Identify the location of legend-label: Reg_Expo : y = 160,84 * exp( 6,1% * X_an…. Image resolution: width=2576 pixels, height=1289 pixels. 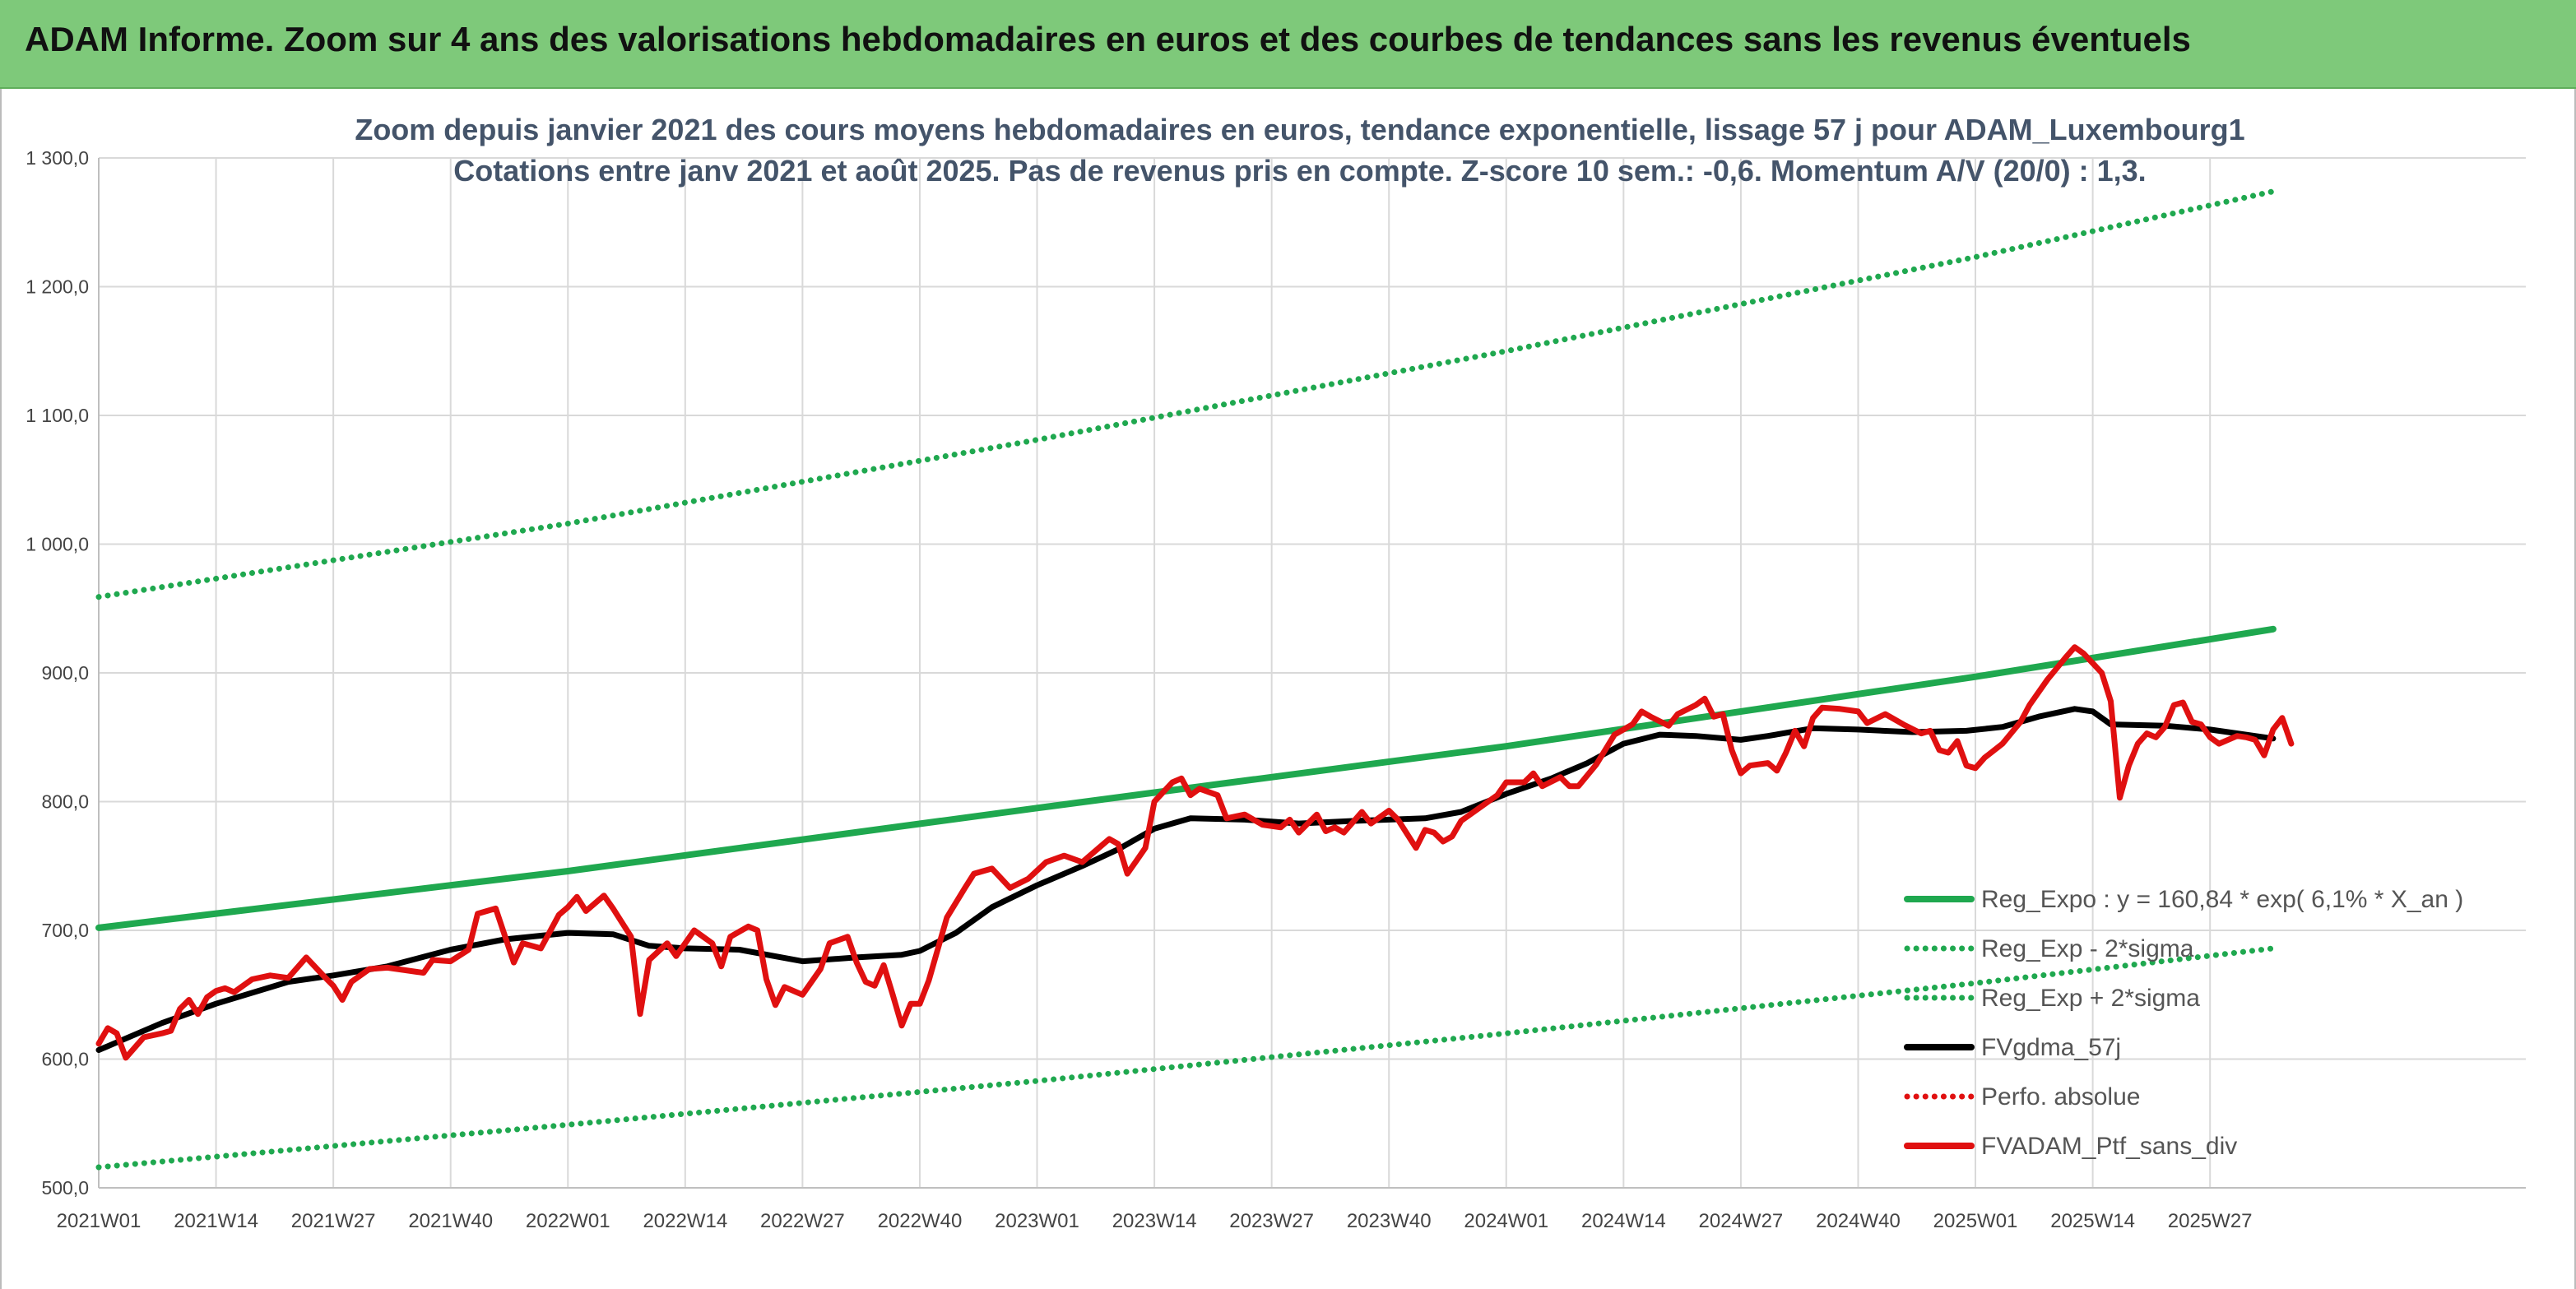
(2222, 899).